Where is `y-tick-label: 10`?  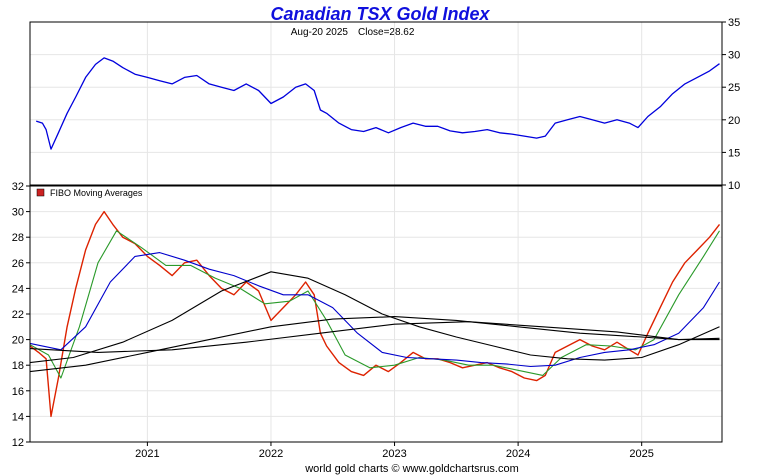 y-tick-label: 10 is located at coordinates (734, 186).